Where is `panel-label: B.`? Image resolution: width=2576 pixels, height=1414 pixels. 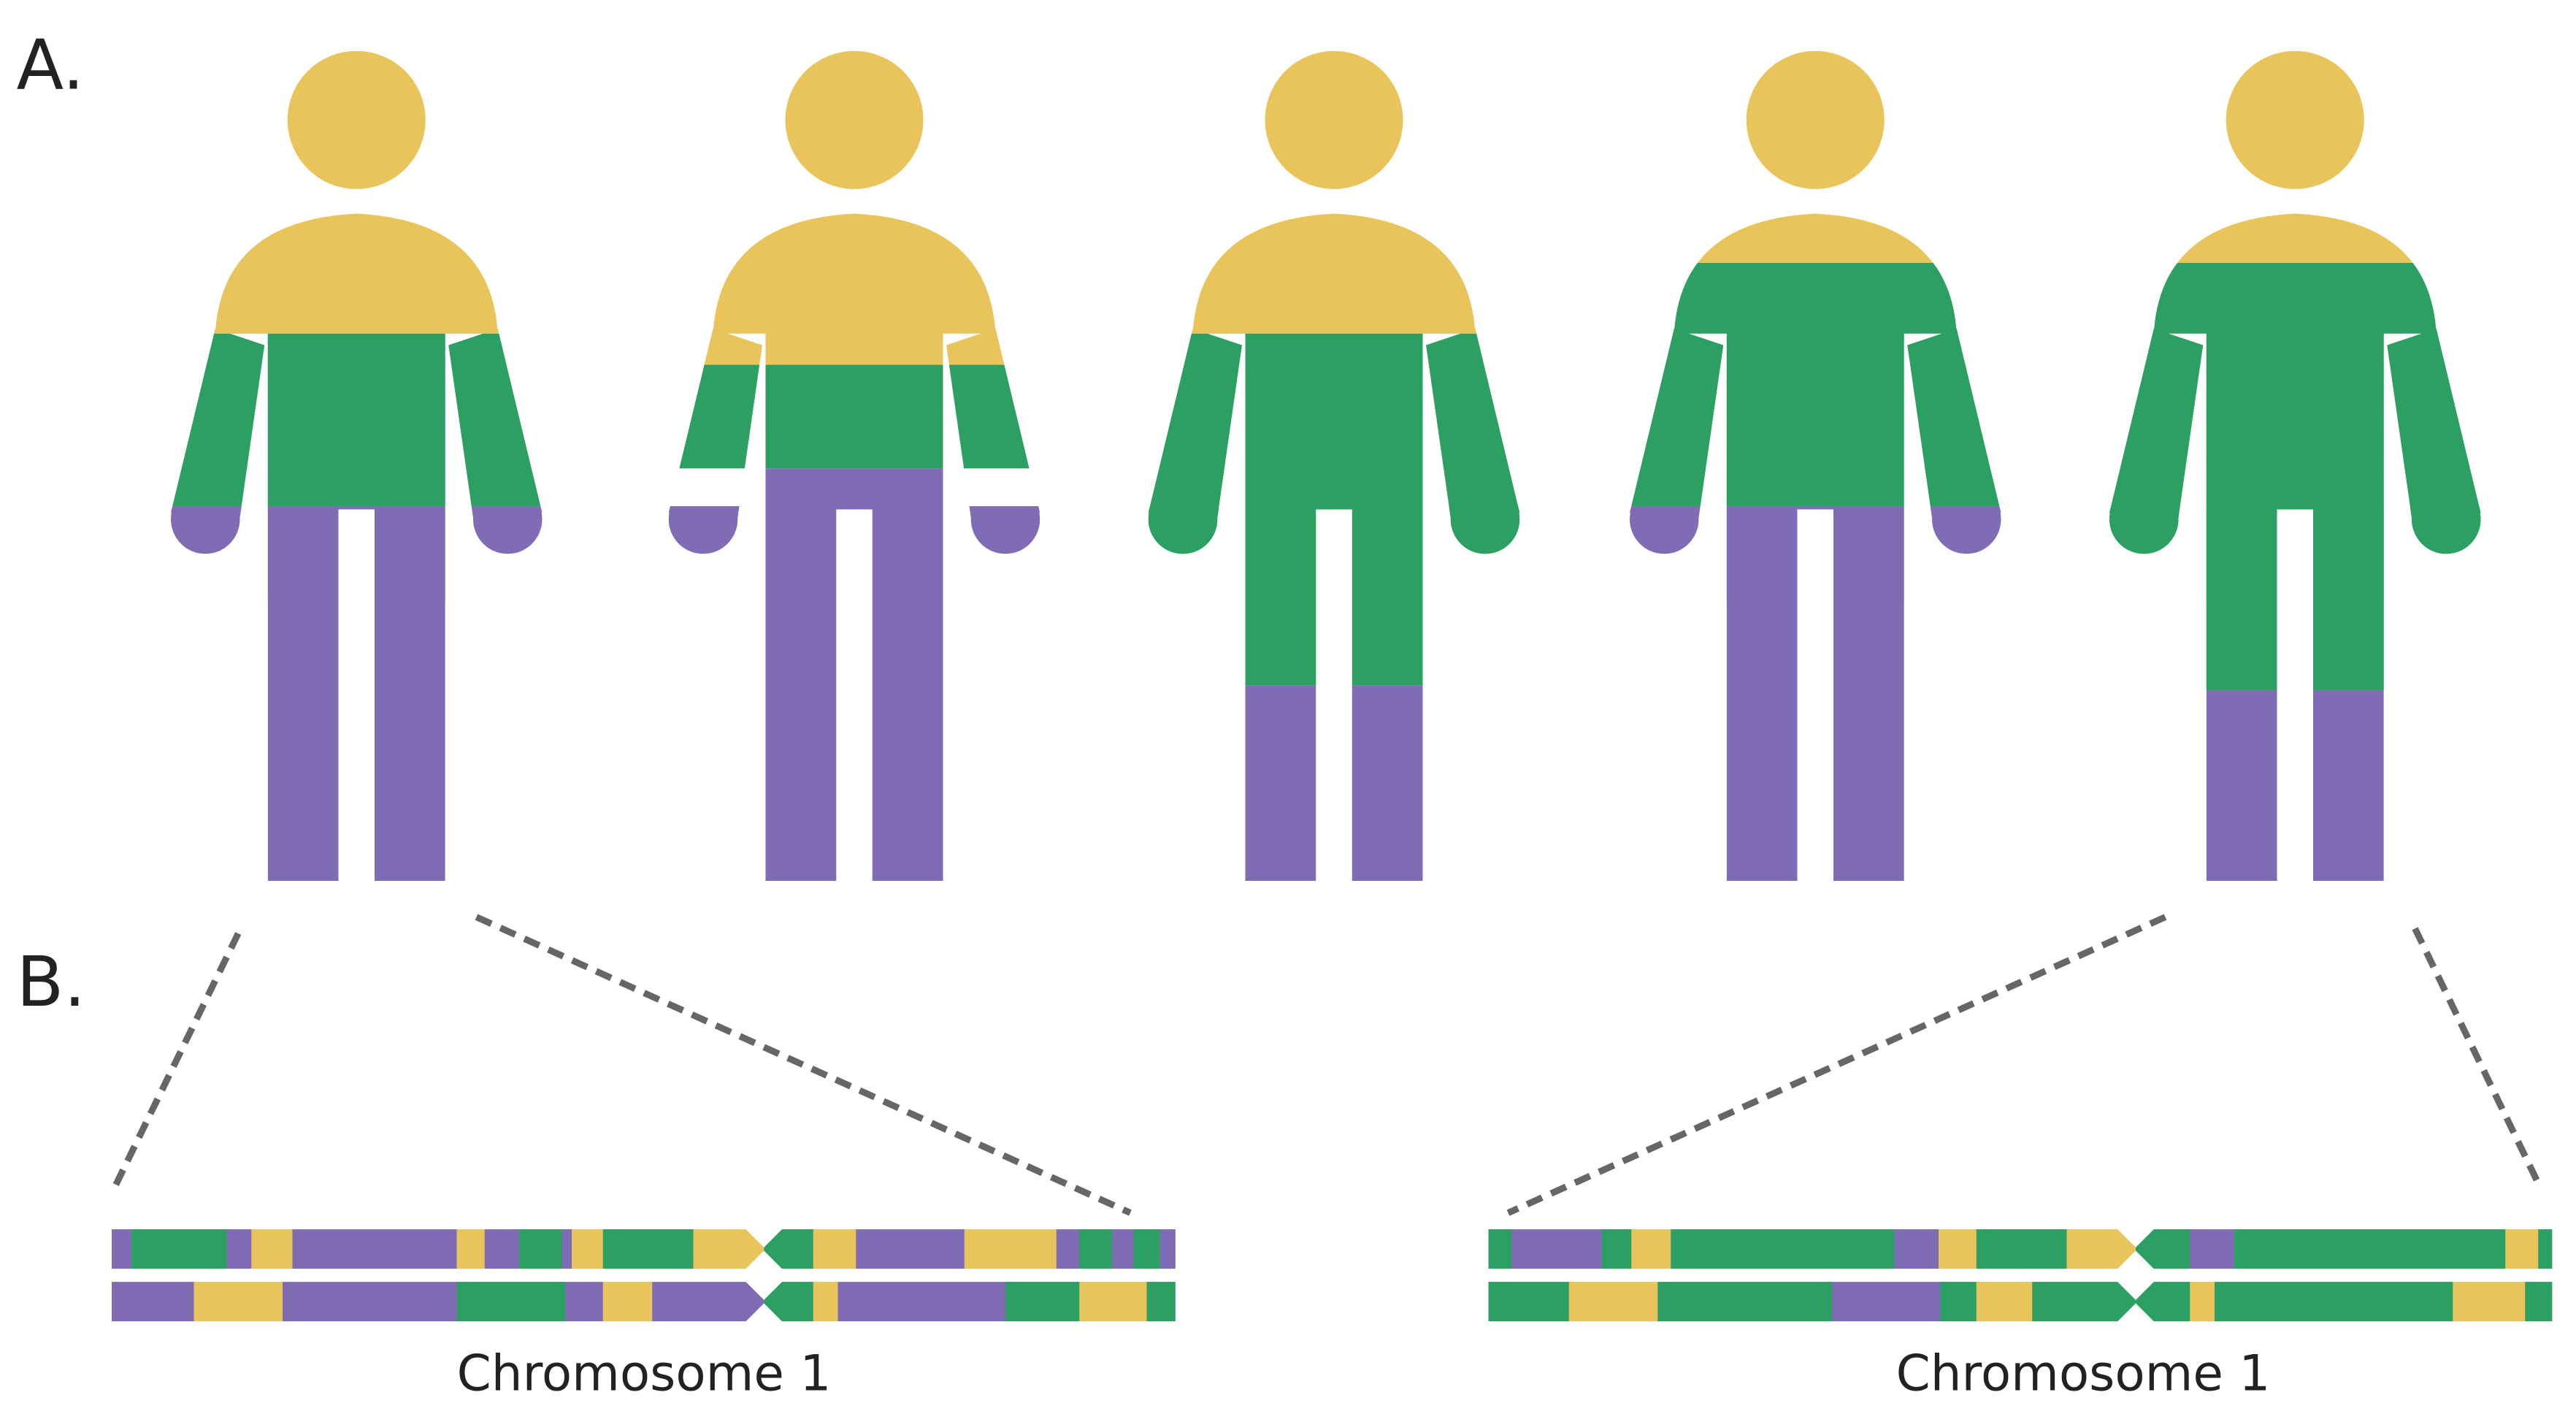
panel-label: B. is located at coordinates (51, 983).